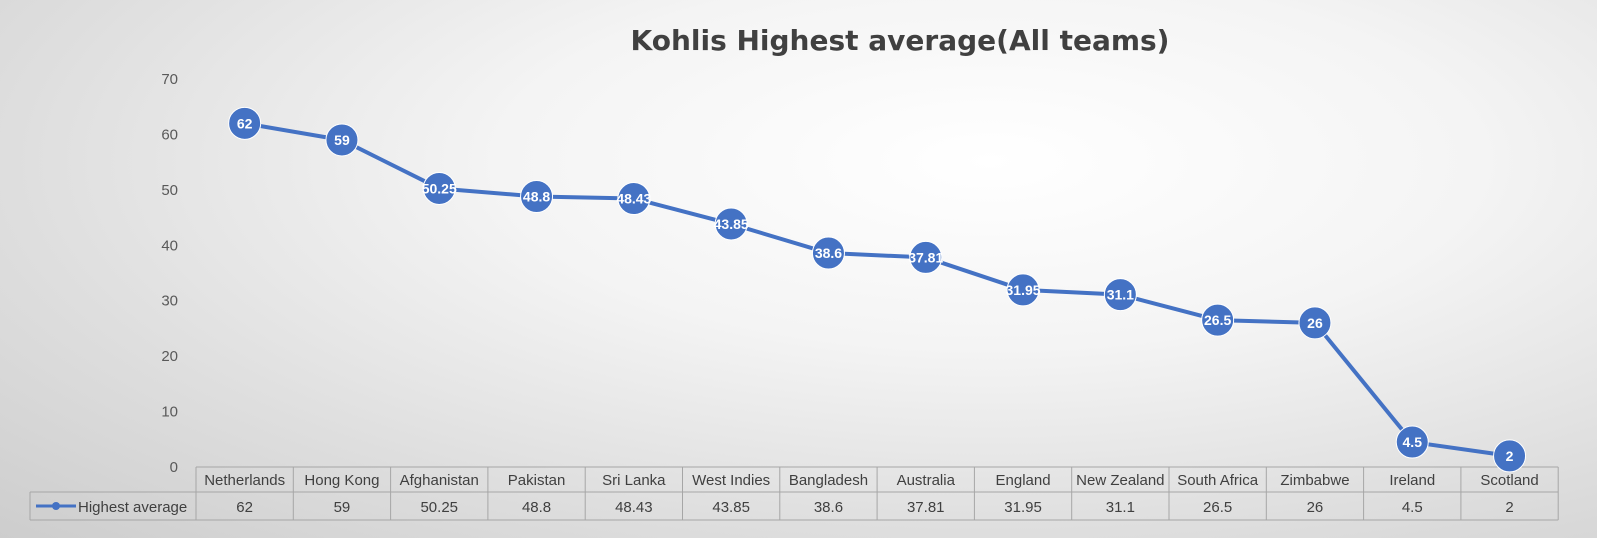  What do you see at coordinates (169, 245) in the screenshot?
I see `y-tick-label: 40` at bounding box center [169, 245].